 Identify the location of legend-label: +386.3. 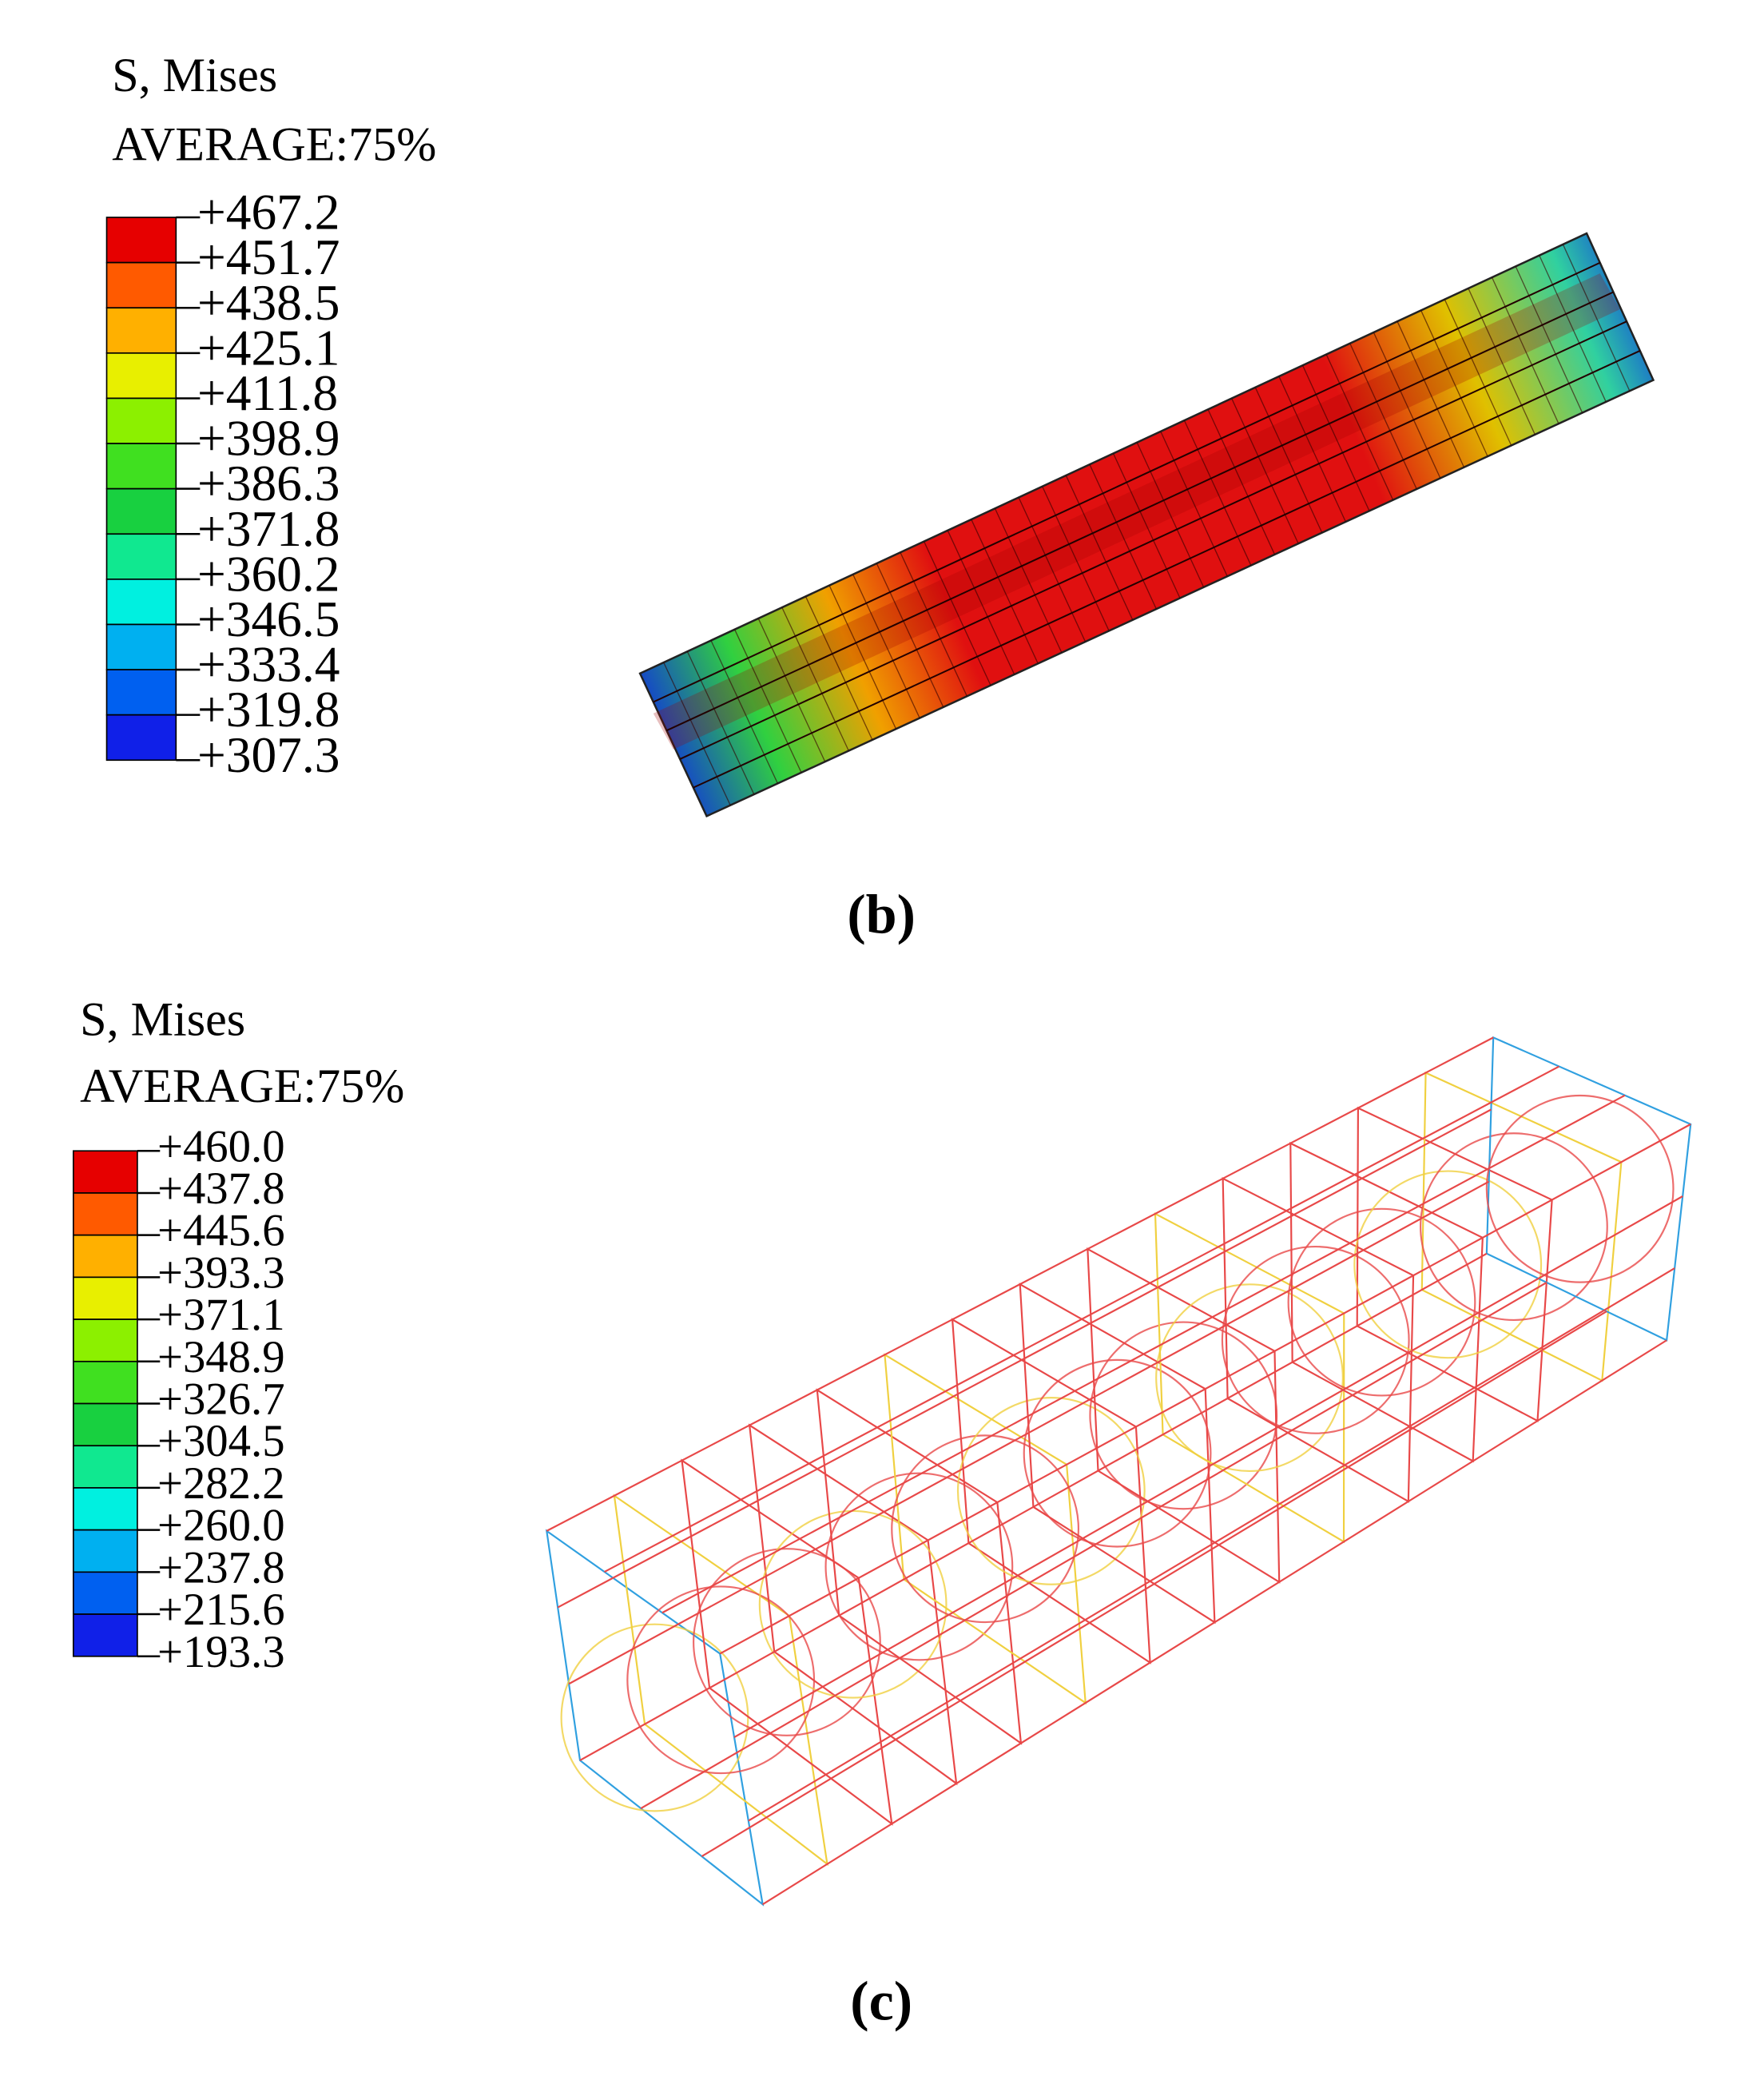
(269, 483).